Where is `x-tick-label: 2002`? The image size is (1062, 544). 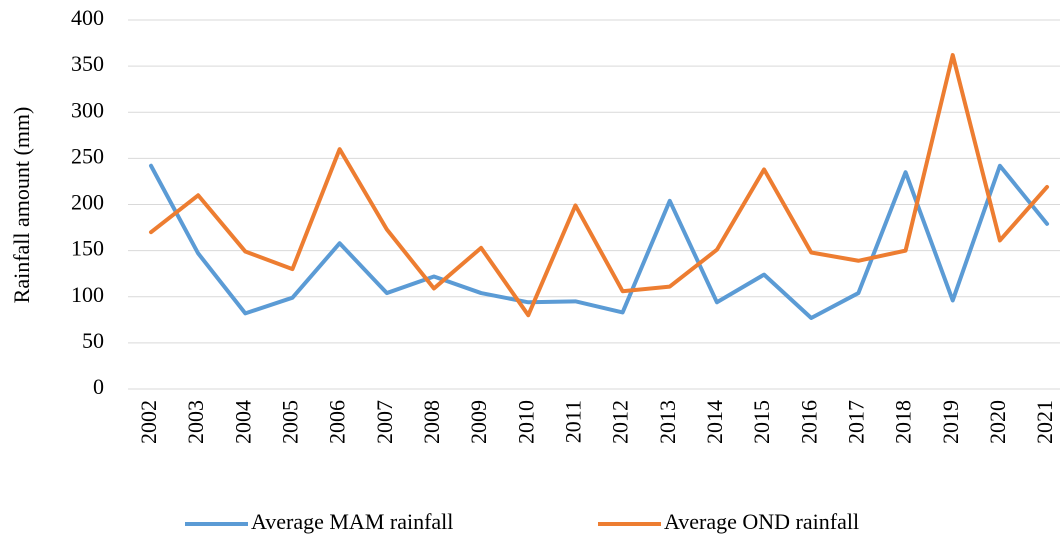
x-tick-label: 2002 is located at coordinates (148, 422).